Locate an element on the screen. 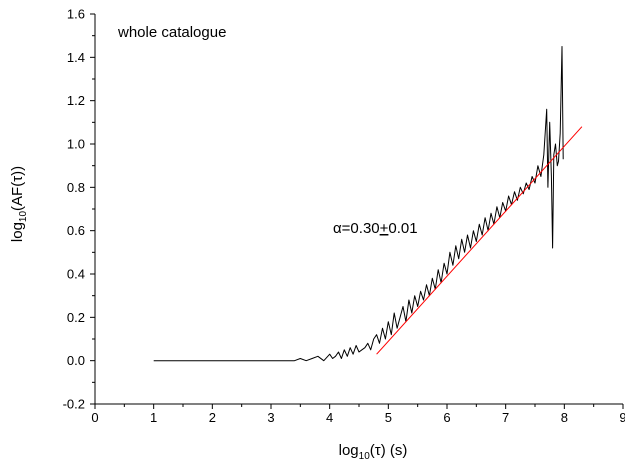  y-tick-label: 1.6 is located at coordinates (76, 14).